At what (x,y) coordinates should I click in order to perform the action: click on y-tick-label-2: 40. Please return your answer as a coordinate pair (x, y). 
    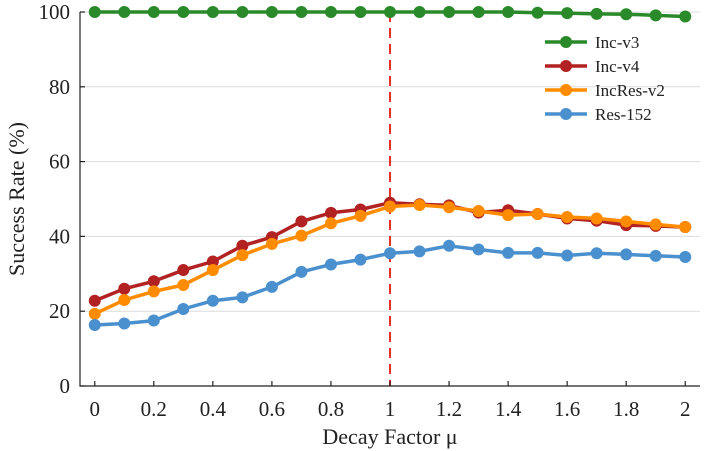
    Looking at the image, I should click on (59, 236).